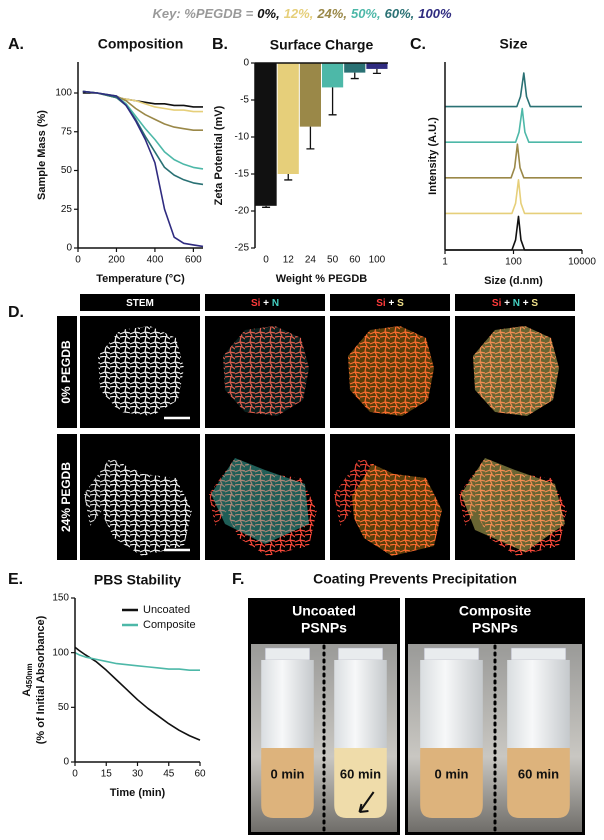  Describe the element at coordinates (452, 773) in the screenshot. I see `vial-label: 0 min` at that location.